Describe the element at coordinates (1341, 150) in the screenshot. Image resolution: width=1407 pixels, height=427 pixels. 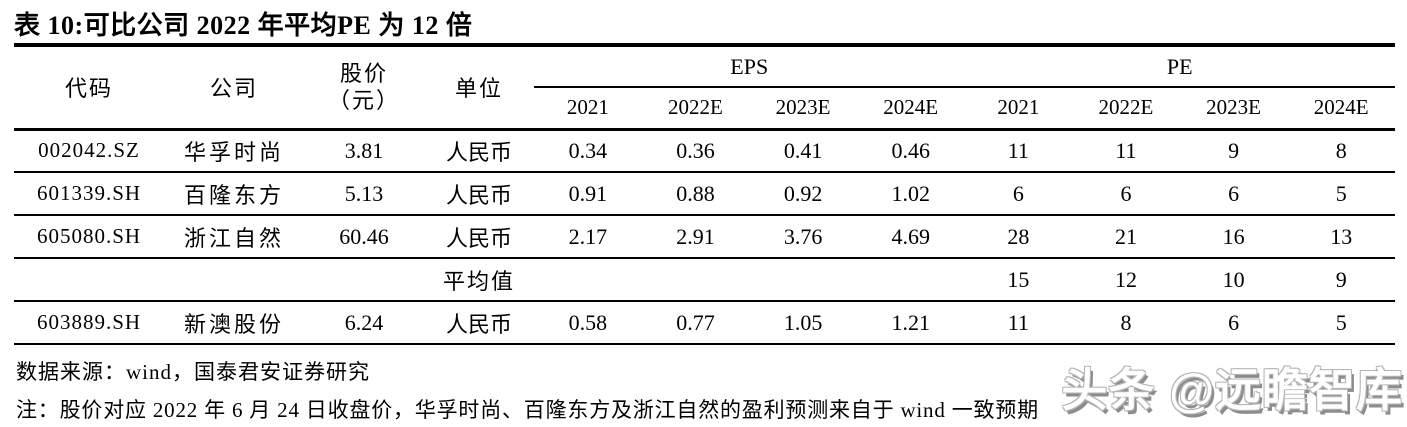
I see `cell-pe-2024e: 8` at that location.